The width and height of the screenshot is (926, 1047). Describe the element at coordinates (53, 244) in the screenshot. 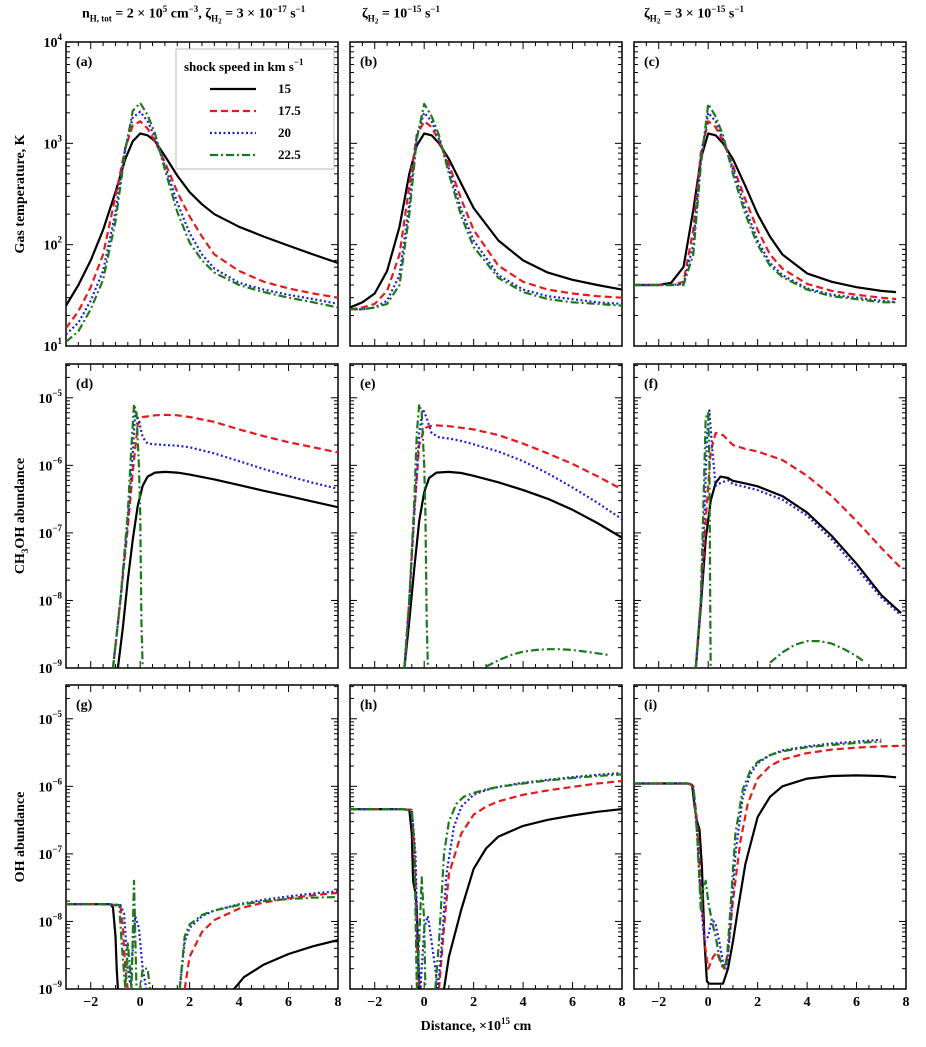

I see `y-tick-label: 10²` at that location.